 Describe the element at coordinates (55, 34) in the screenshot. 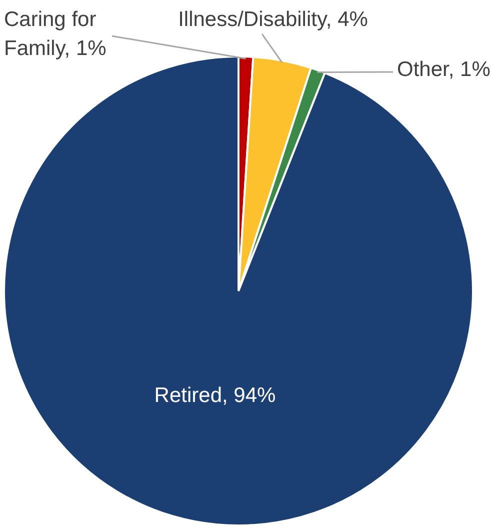

I see `slice-label: Caring for Family, 1%` at that location.